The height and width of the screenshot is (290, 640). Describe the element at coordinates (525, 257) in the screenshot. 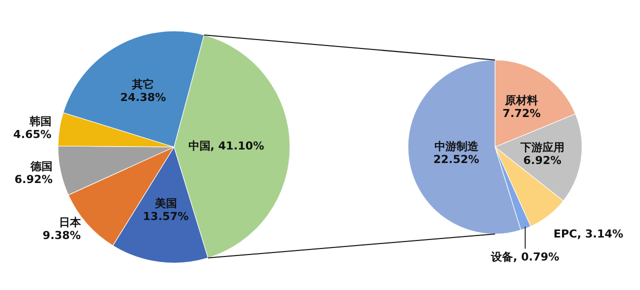

I see `slice-label: 设备, 0.79%` at that location.